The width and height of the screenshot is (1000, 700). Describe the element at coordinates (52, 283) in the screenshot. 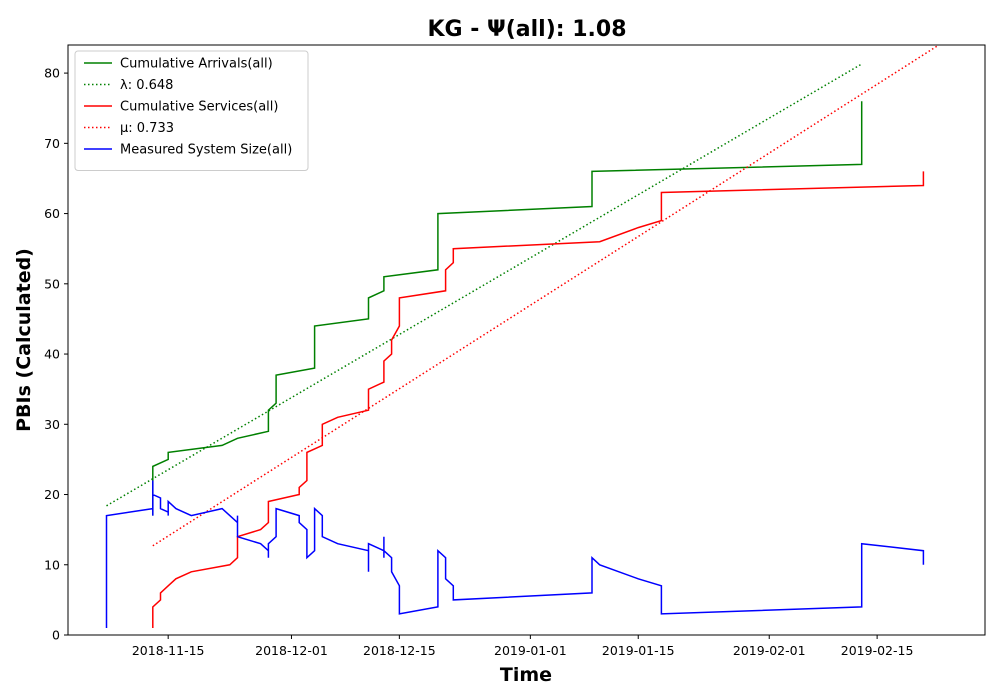

I see `y-tick-label: 50` at that location.